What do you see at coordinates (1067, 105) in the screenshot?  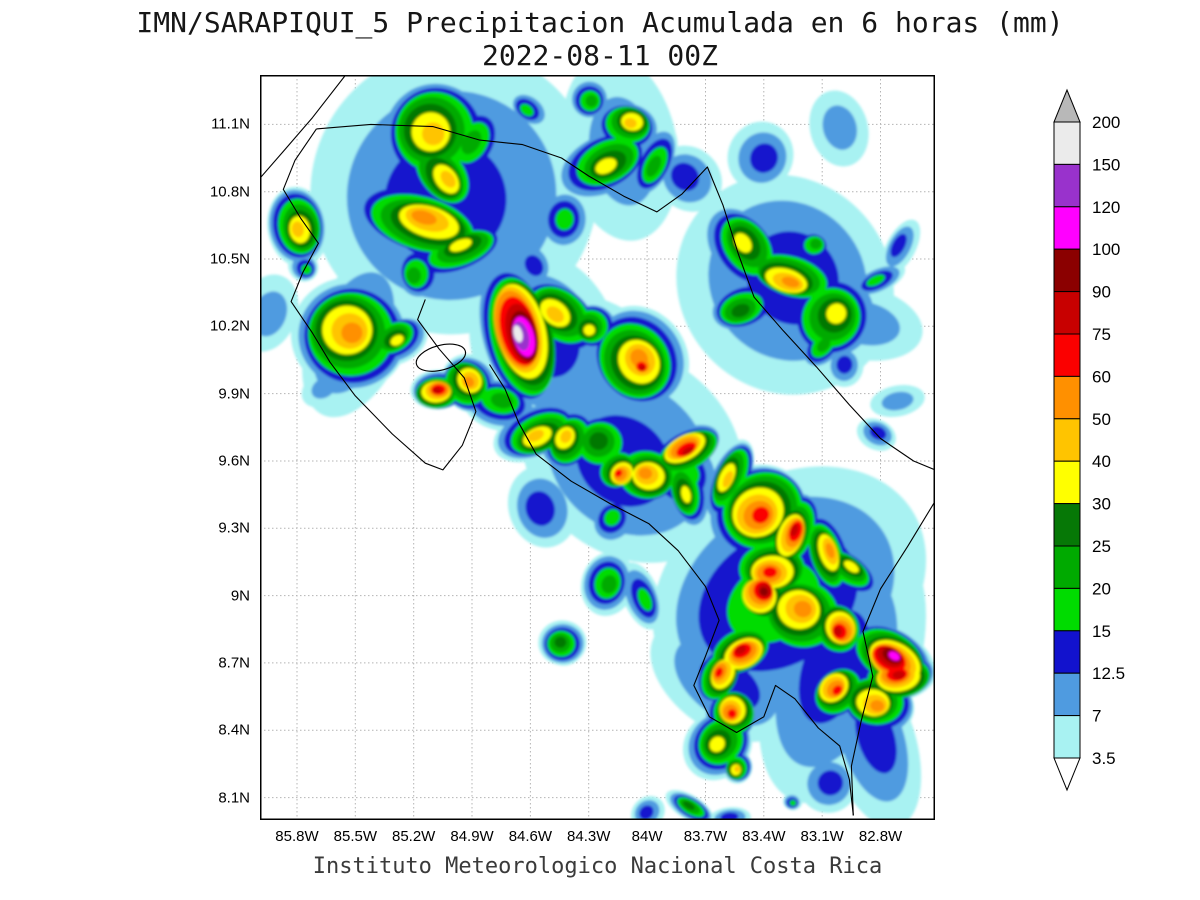 I see `colorbar-over-arrow` at bounding box center [1067, 105].